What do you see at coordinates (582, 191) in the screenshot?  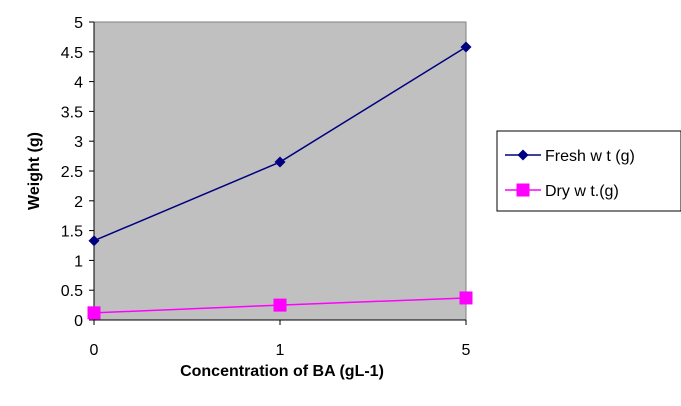 I see `legend-label: Dry w t.(g)` at bounding box center [582, 191].